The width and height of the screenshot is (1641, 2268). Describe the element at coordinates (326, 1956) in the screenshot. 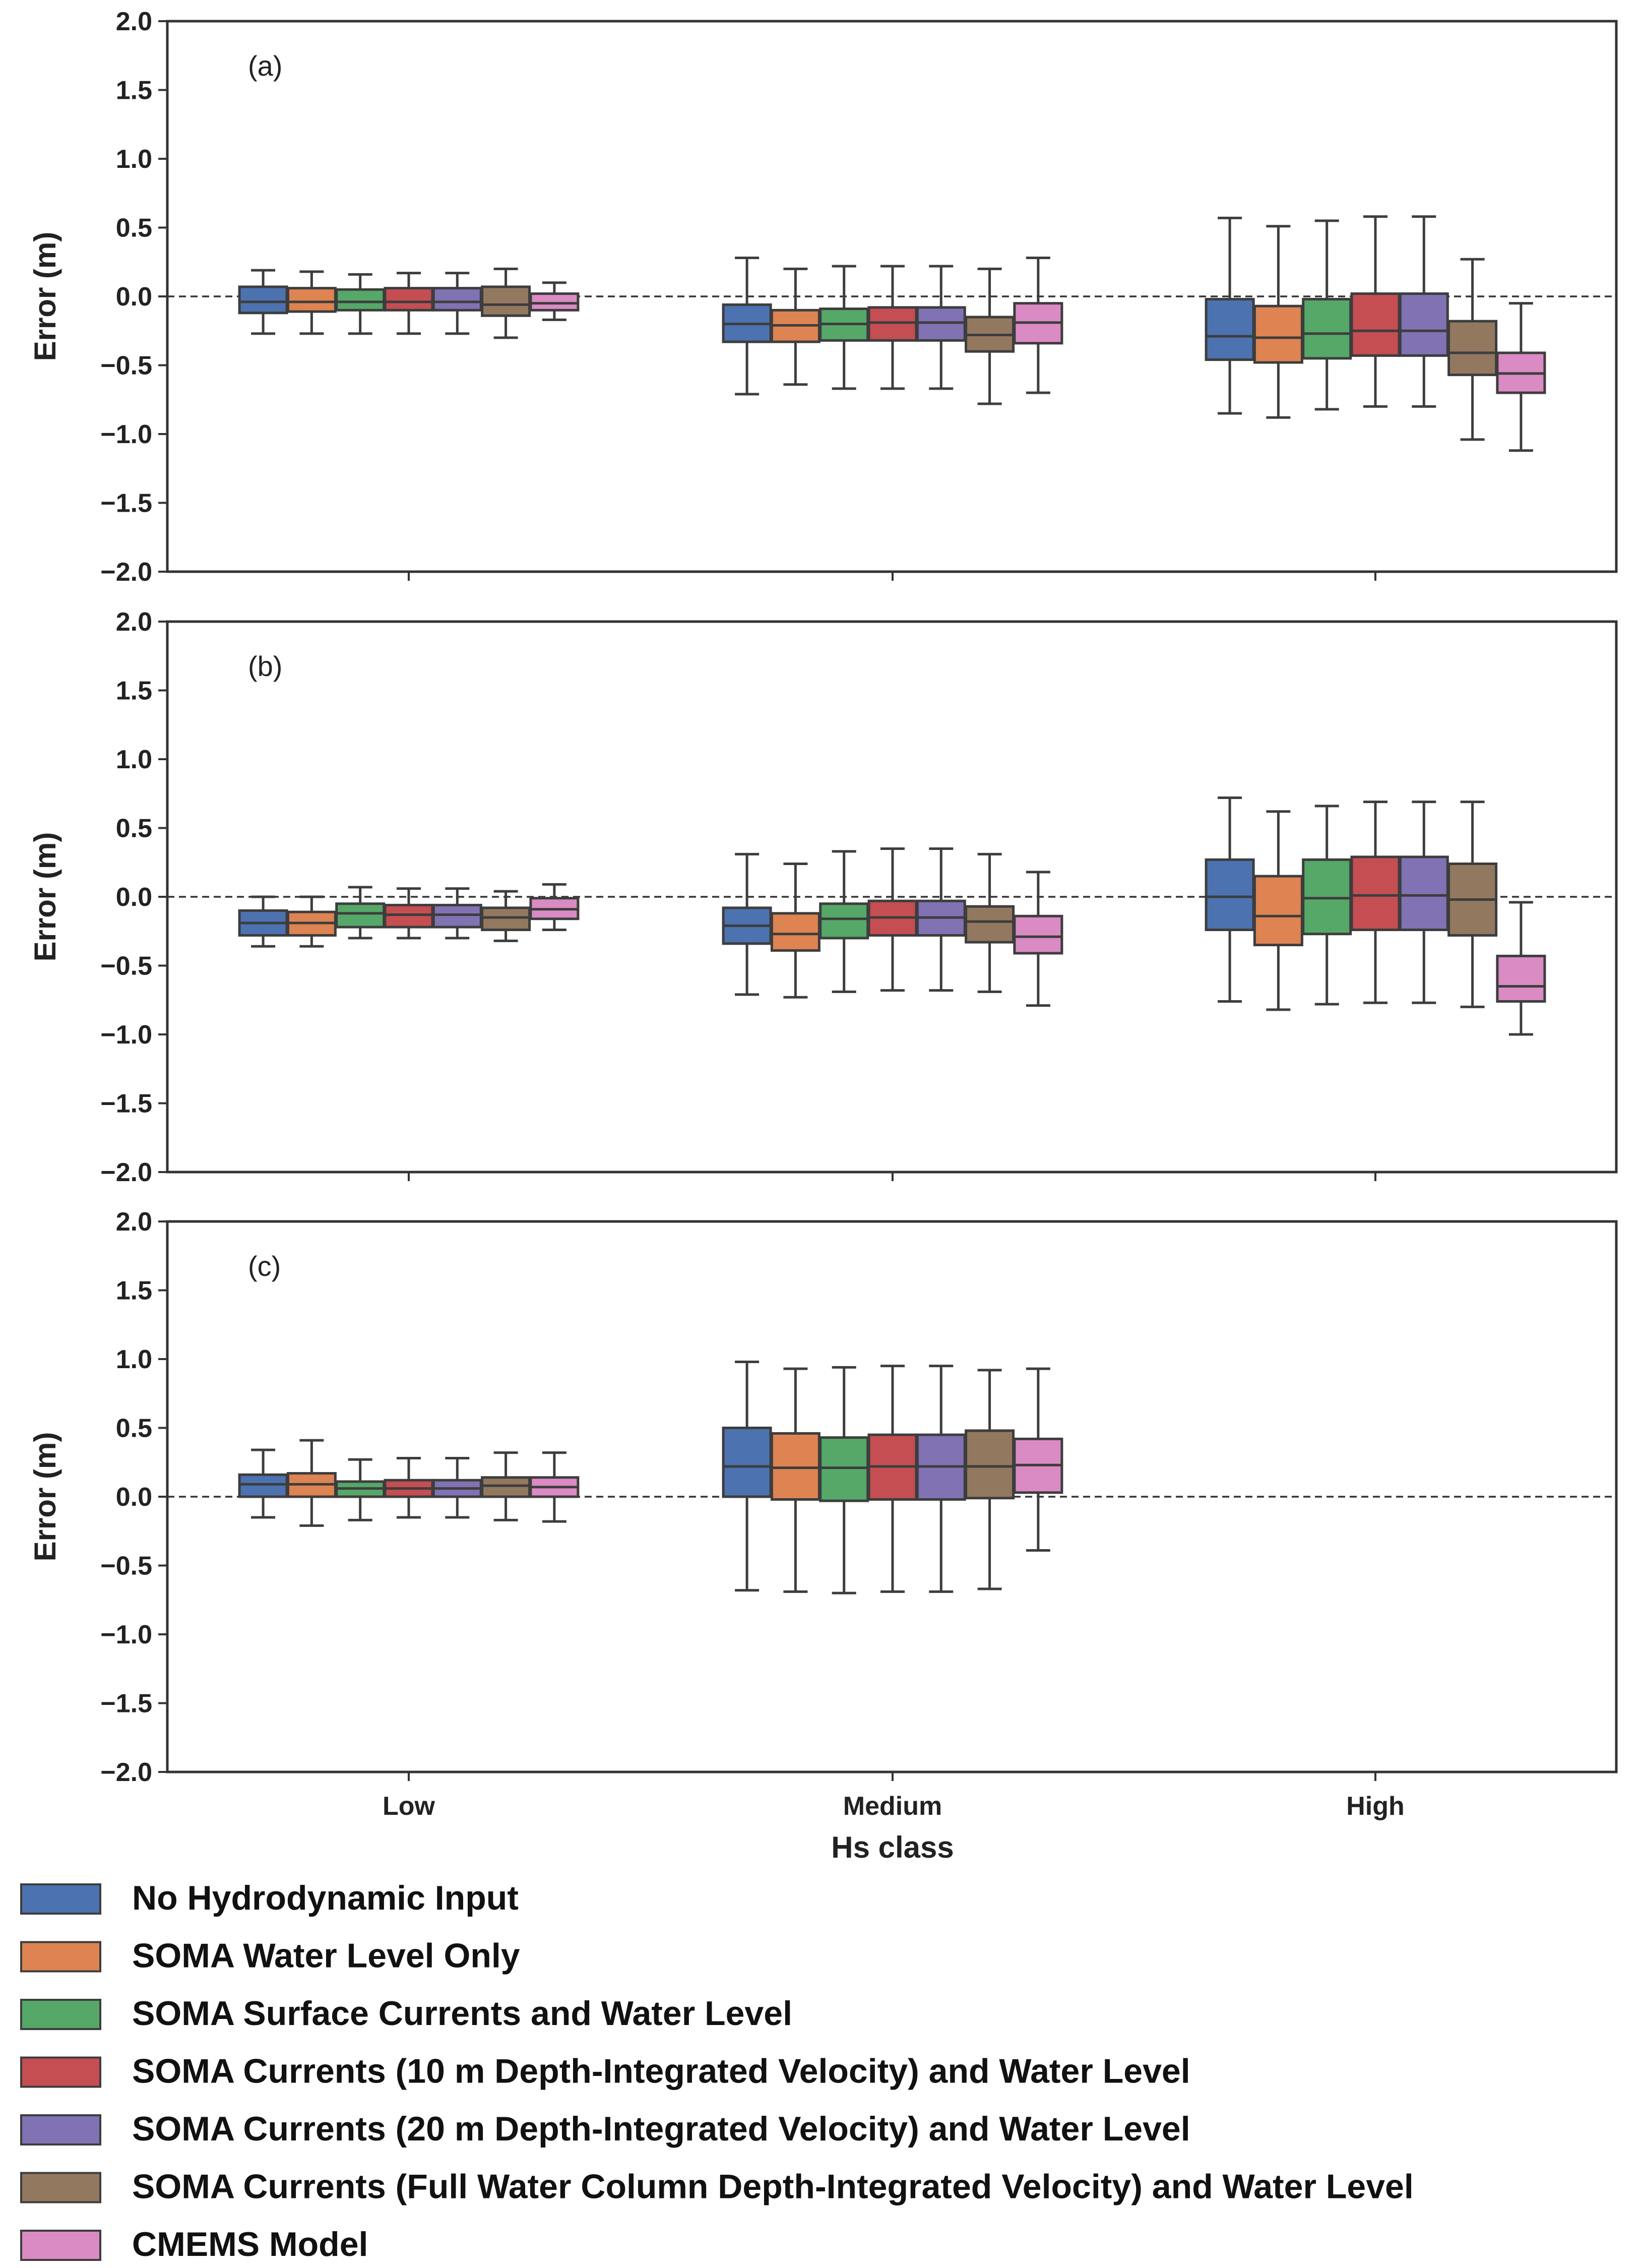

I see `legend-label: SOMA Water Level Only` at that location.